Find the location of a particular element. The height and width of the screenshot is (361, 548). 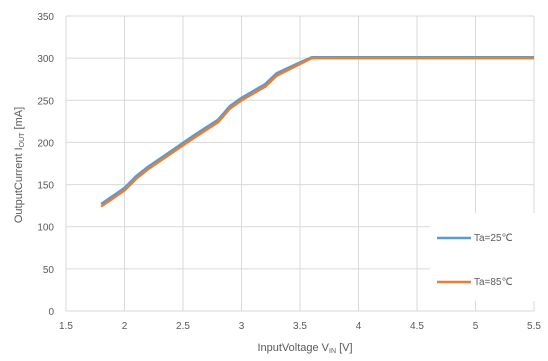

legend-label-85c: Ta=85℃ is located at coordinates (493, 282).